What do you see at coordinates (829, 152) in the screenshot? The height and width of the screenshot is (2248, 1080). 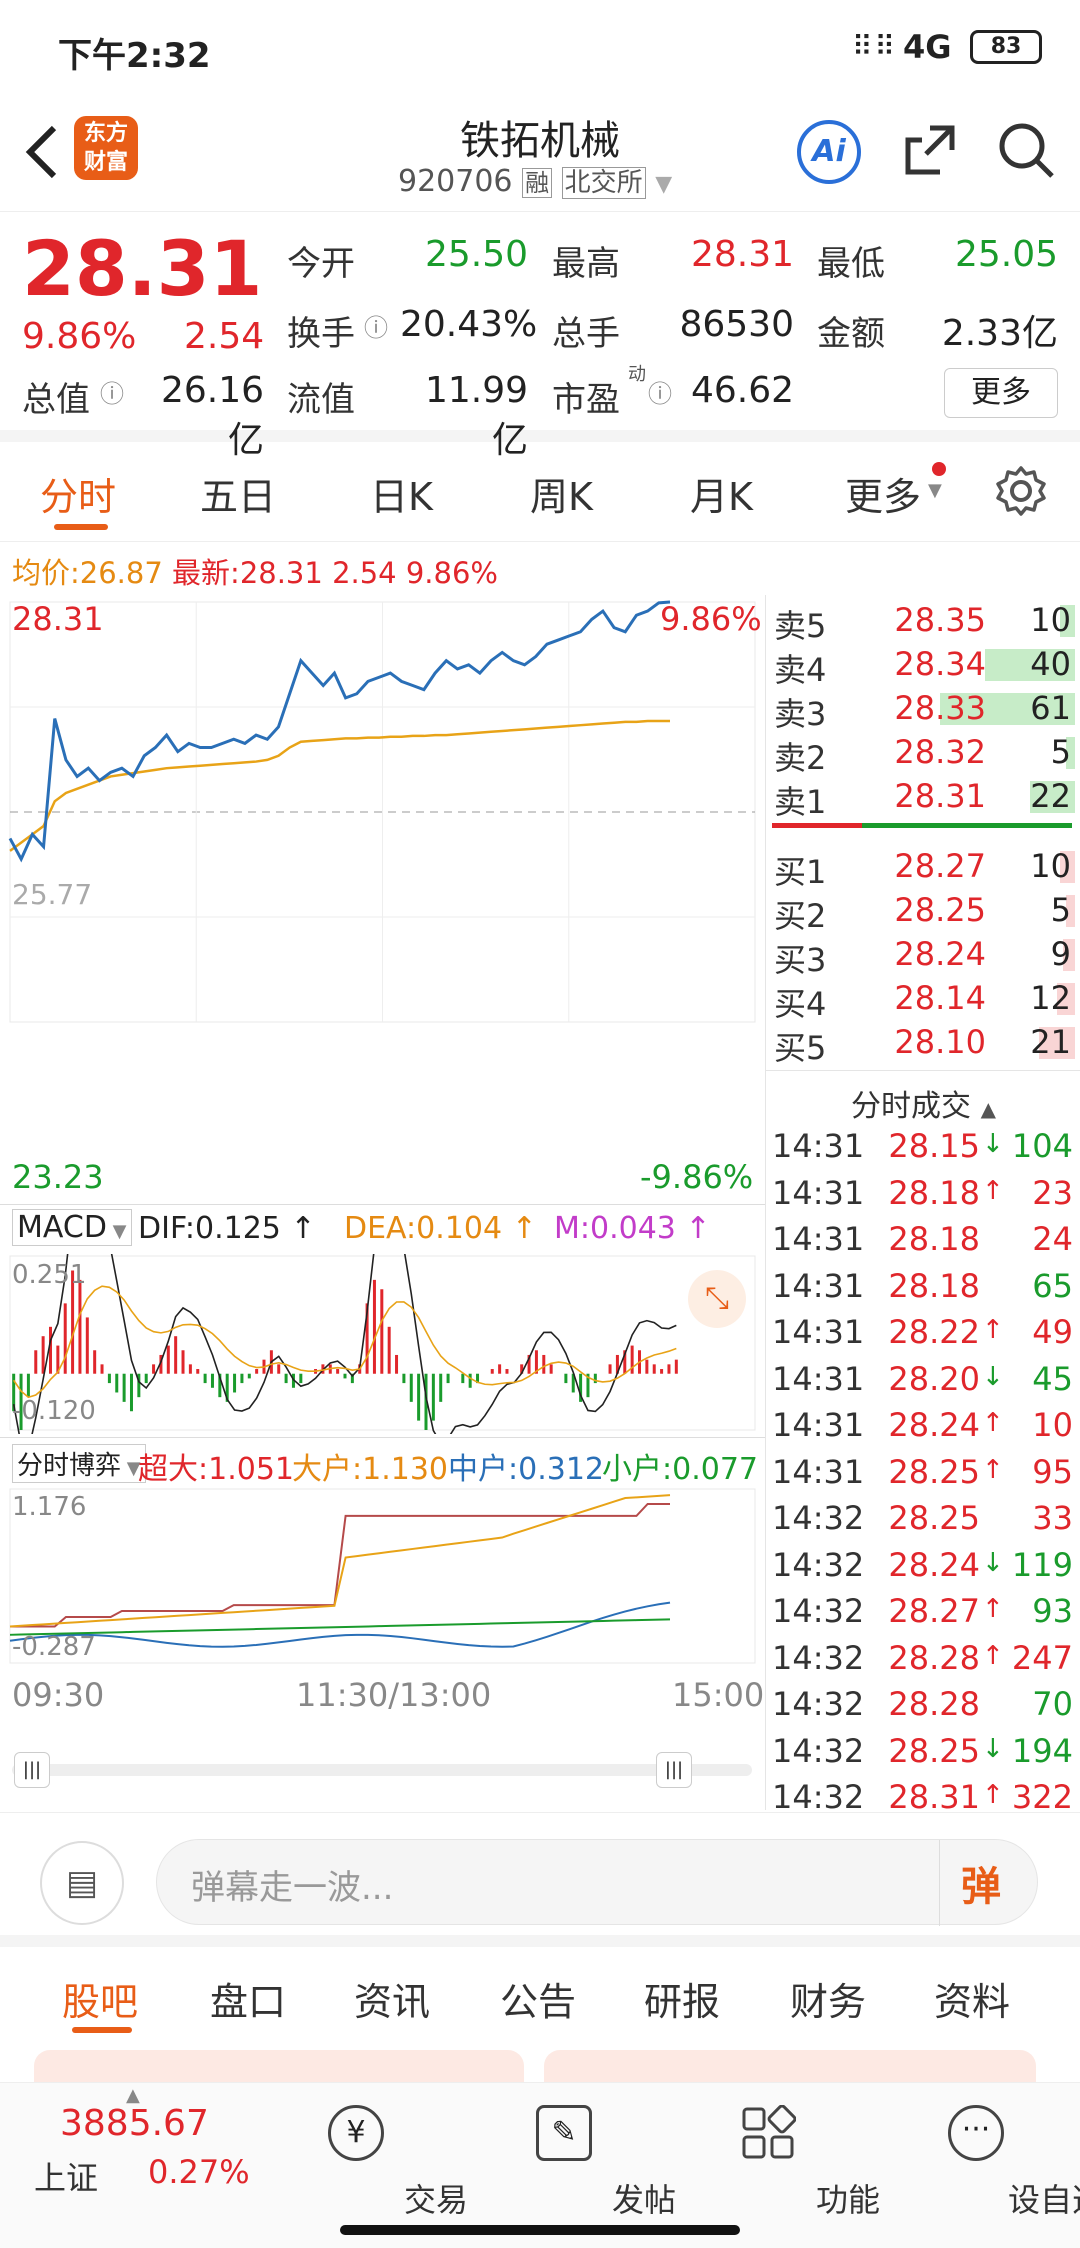 I see `ai-assistant-icon: Ai` at bounding box center [829, 152].